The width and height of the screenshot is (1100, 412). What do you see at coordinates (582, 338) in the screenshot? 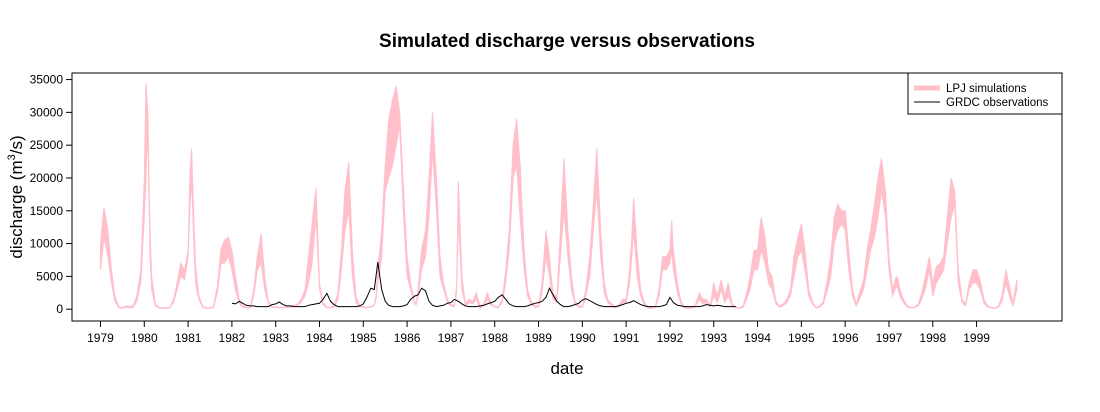
I see `x-tick-label: 1990` at bounding box center [582, 338].